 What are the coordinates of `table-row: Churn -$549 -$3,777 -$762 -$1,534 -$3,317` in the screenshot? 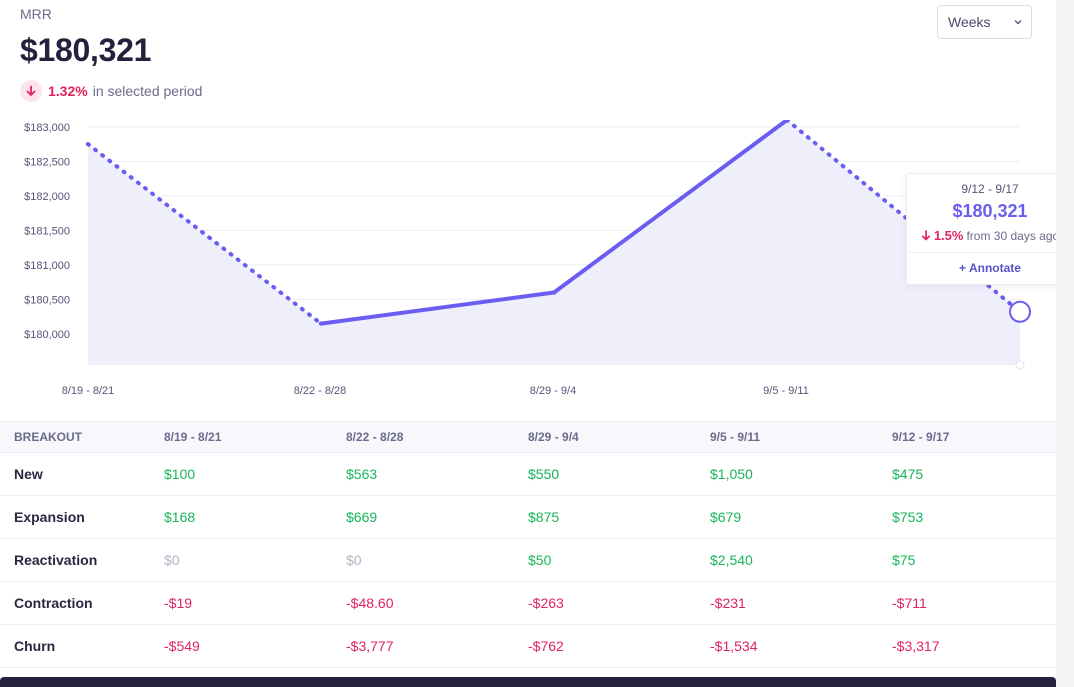 It's located at (528, 646).